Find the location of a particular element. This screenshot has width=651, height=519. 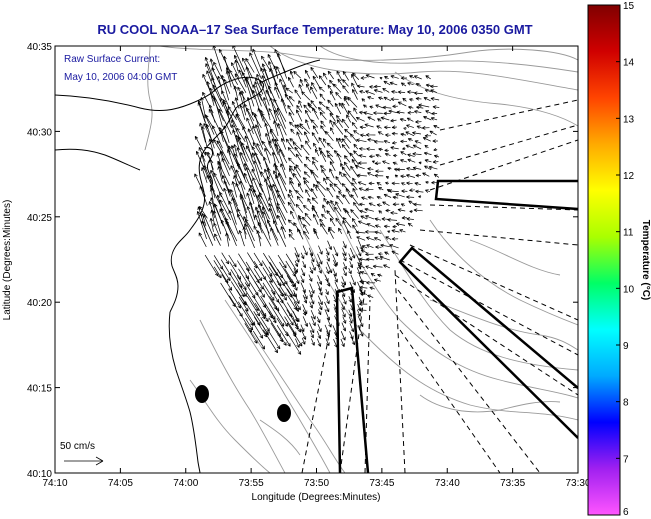

x-tick-label: 73:55 is located at coordinates (251, 483).